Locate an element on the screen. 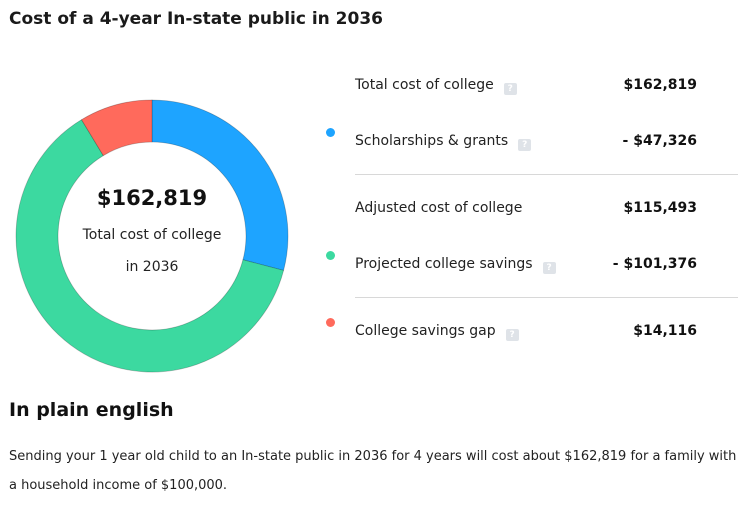 The width and height of the screenshot is (741, 510). gap-label: College savings gap? is located at coordinates (437, 332).